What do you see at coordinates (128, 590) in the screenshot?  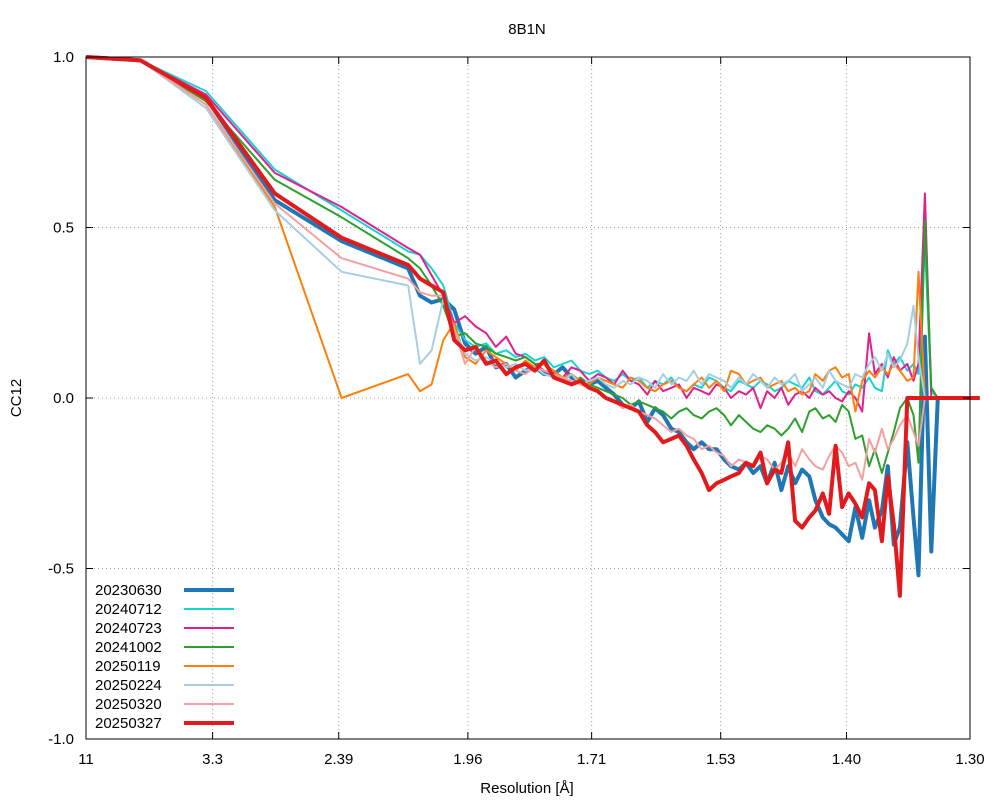 I see `legend-label: 20230630` at bounding box center [128, 590].